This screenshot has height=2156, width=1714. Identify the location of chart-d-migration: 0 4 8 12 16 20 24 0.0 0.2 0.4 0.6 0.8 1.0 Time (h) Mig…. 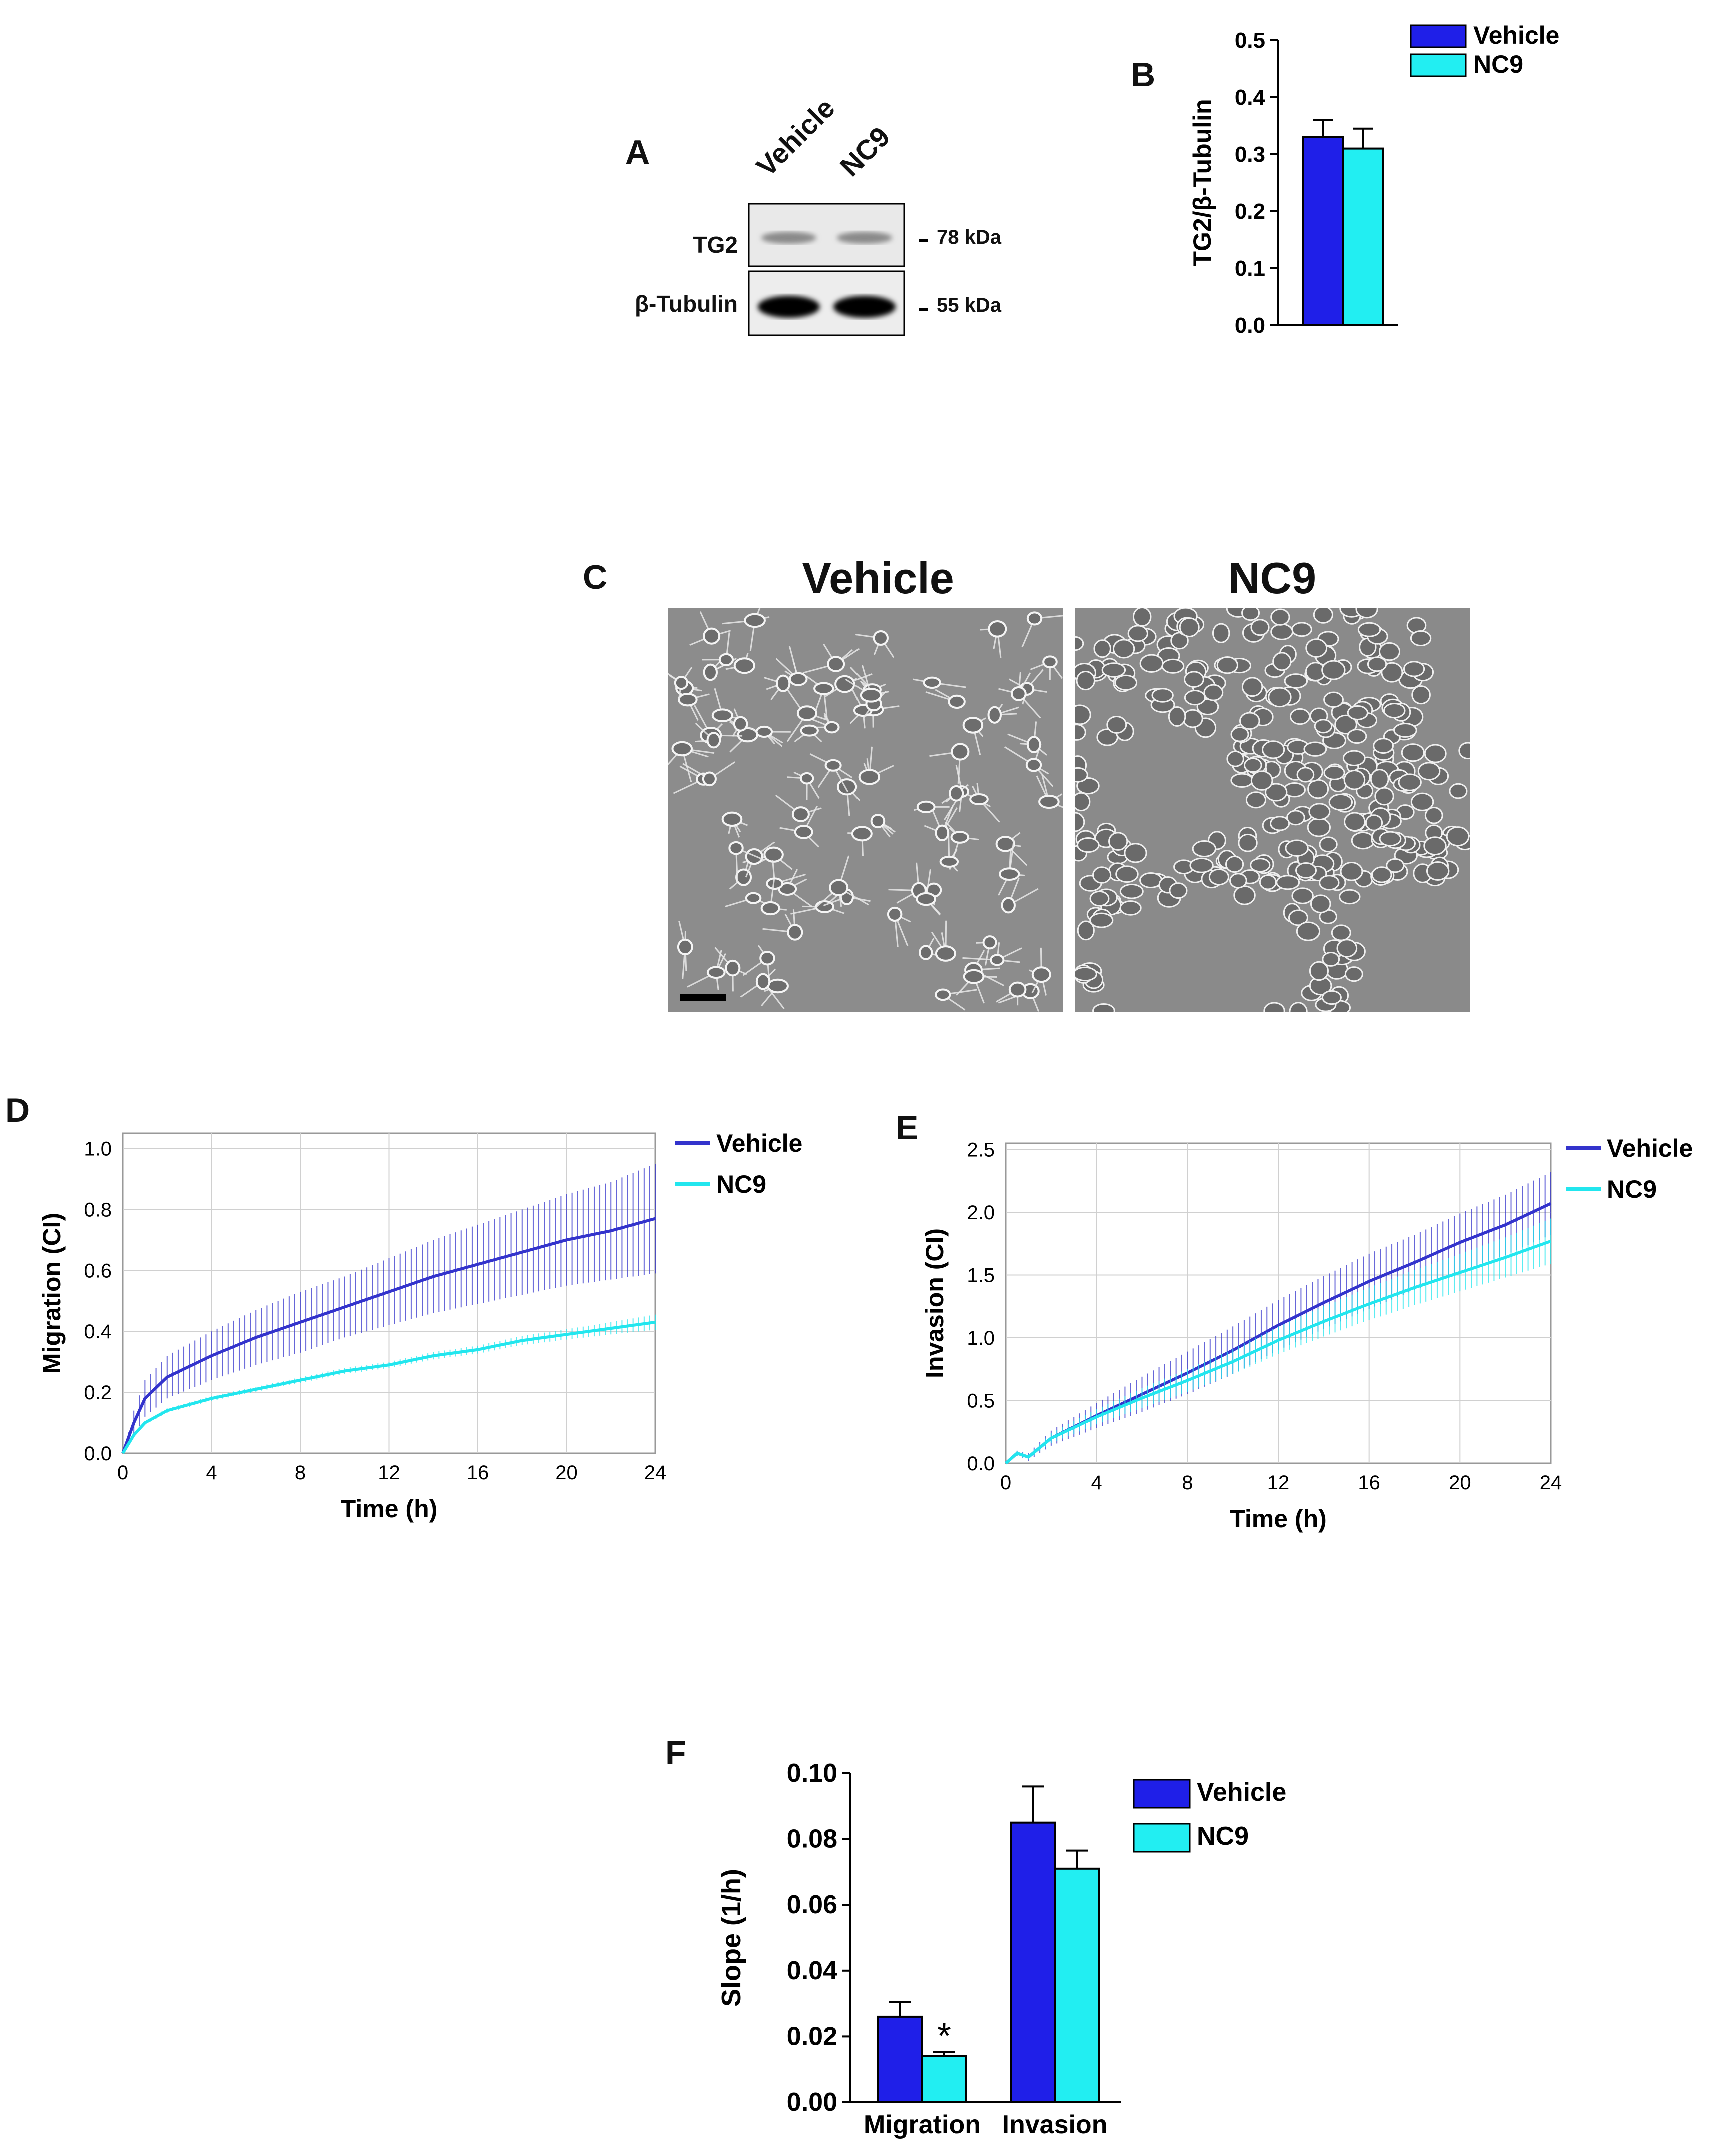
(420, 1326).